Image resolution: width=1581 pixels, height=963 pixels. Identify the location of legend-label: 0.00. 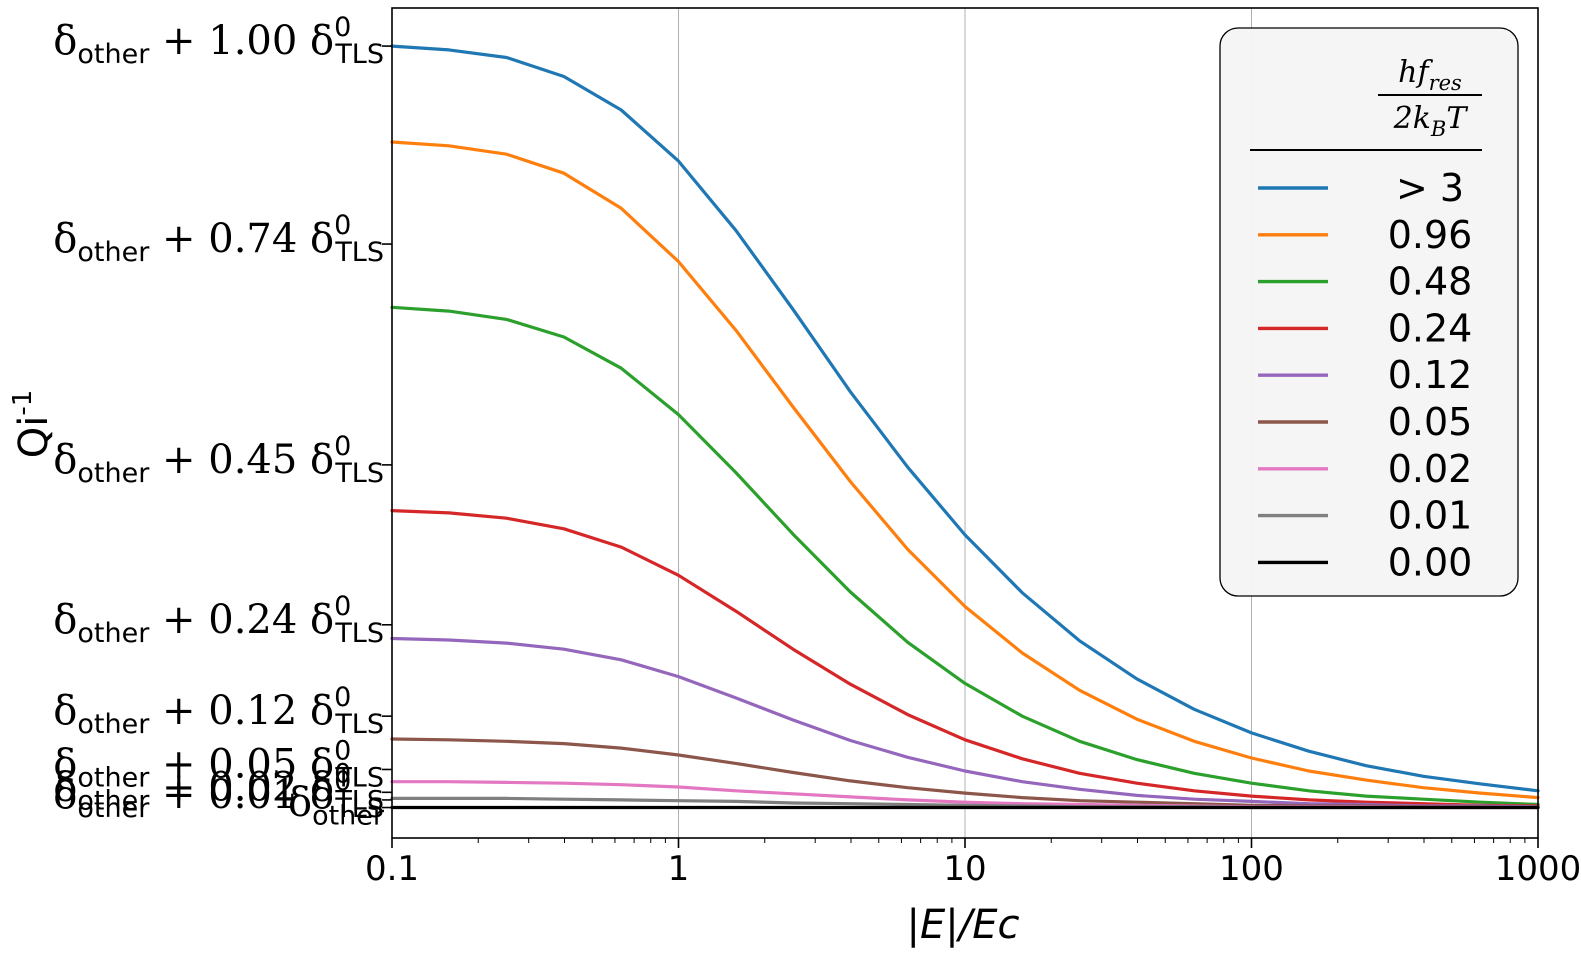
(1430, 562).